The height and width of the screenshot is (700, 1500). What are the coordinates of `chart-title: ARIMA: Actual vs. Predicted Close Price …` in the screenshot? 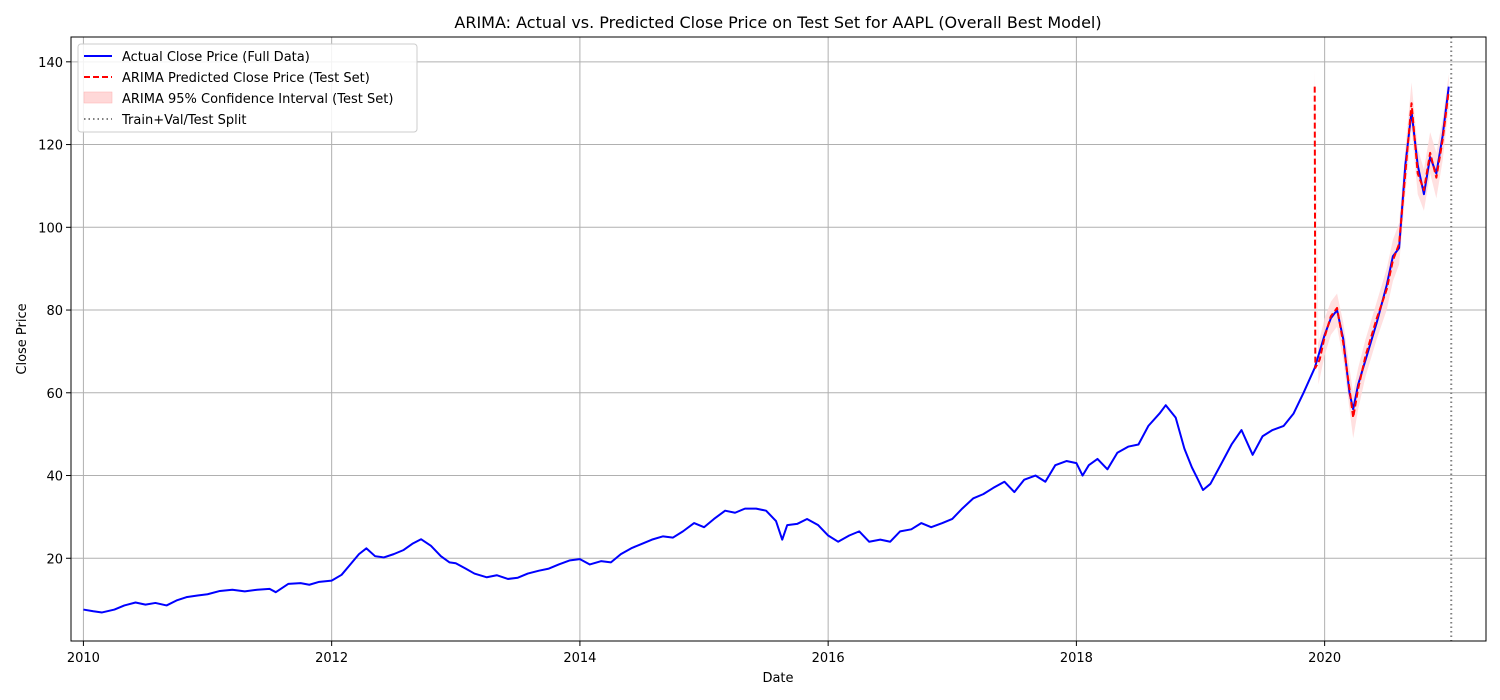 It's located at (777, 22).